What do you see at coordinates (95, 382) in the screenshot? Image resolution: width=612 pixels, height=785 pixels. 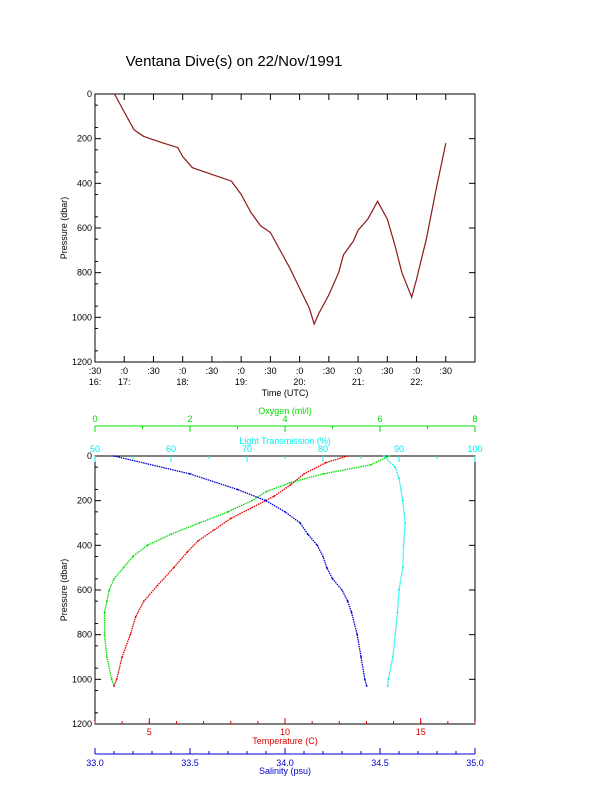 I see `x-tick-label: 16:` at bounding box center [95, 382].